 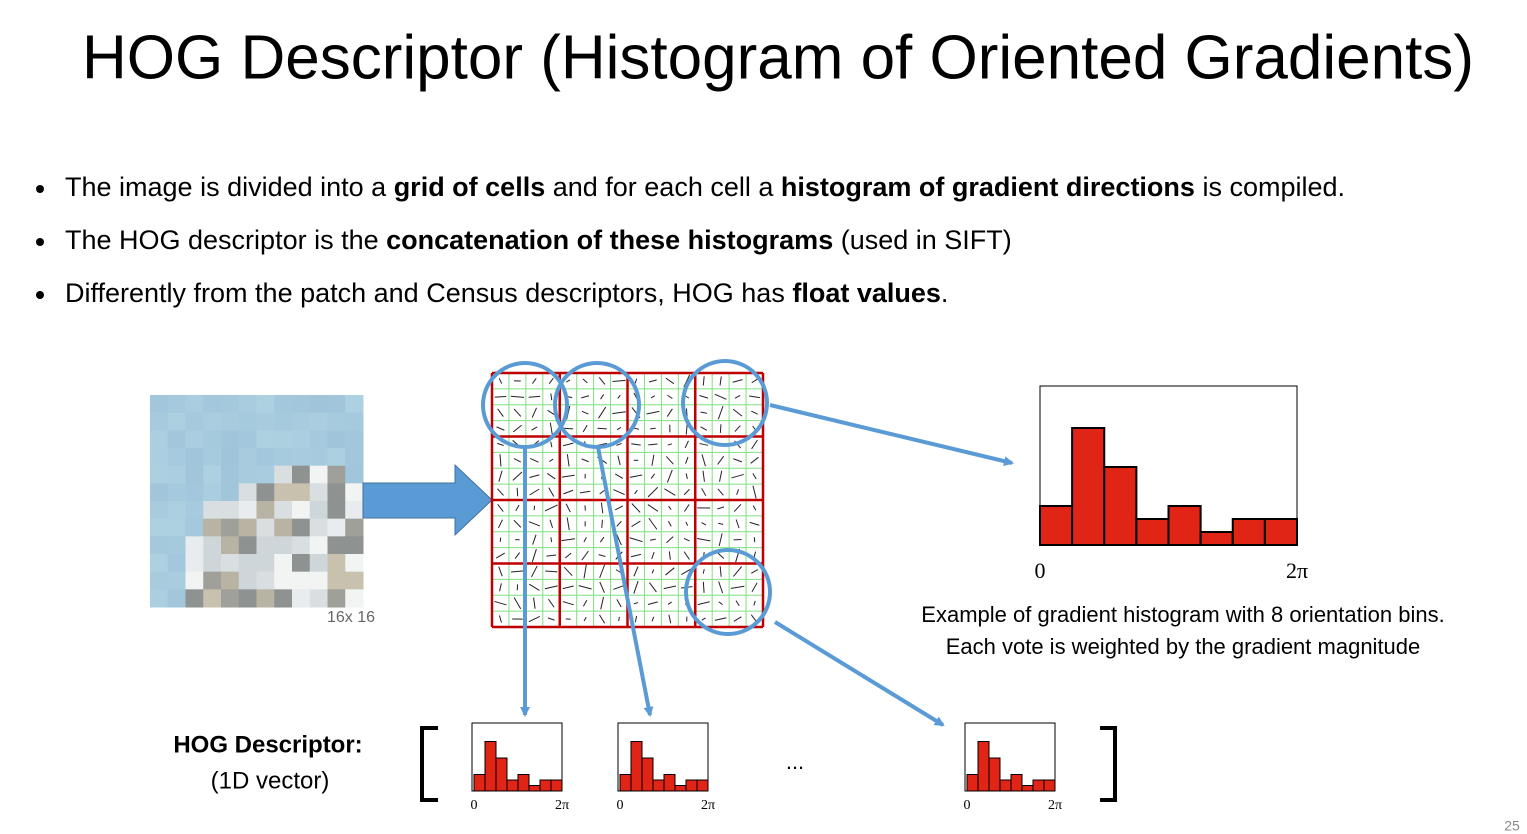 I want to click on pixel-image, so click(x=257, y=501).